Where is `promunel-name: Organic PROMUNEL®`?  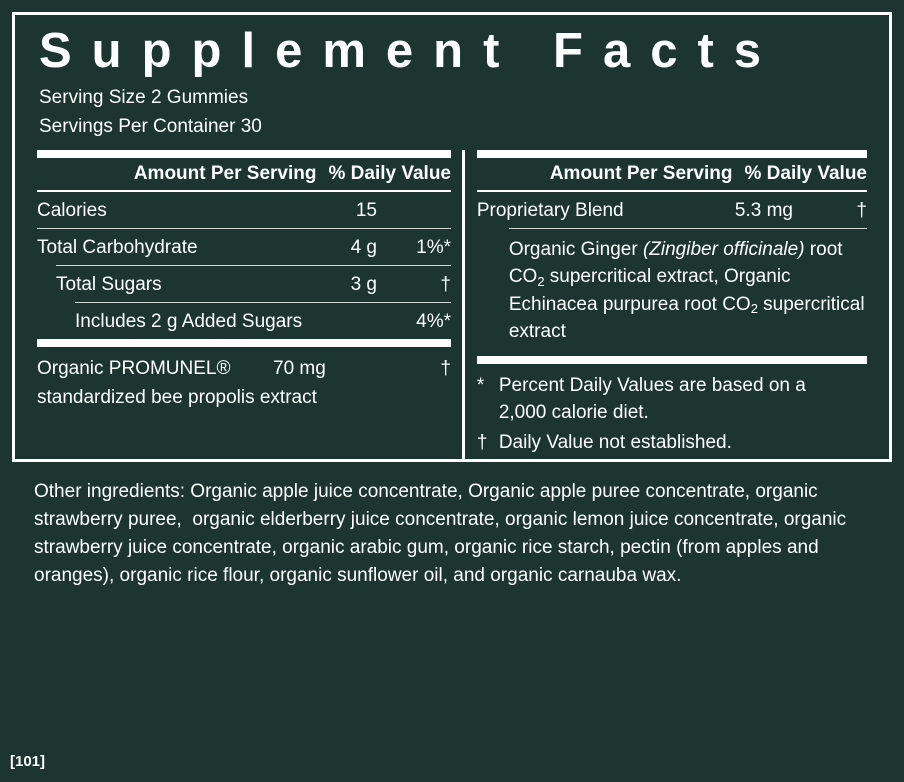 promunel-name: Organic PROMUNEL® is located at coordinates (134, 368).